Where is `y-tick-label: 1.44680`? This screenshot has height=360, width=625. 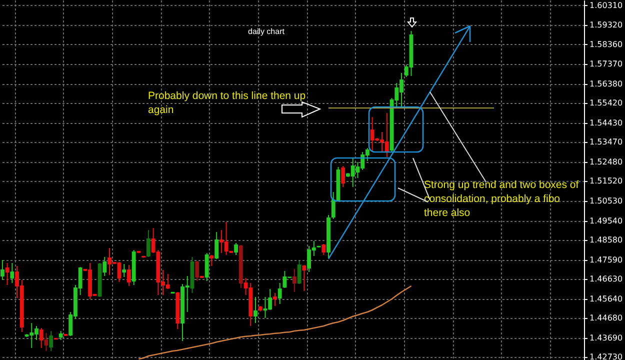 y-tick-label: 1.44680 is located at coordinates (606, 318).